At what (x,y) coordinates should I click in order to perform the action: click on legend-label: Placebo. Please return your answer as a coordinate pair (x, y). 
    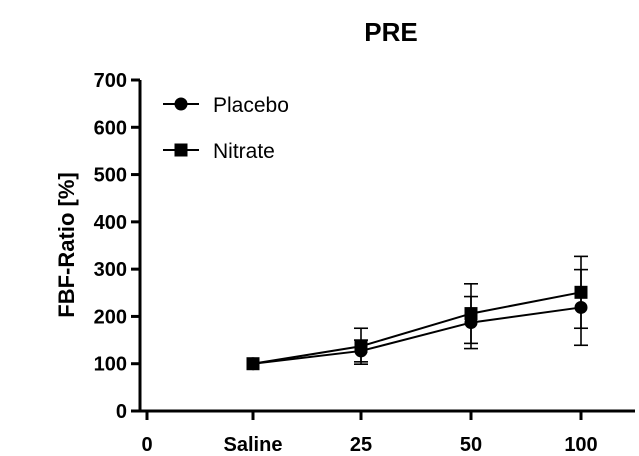
    Looking at the image, I should click on (251, 105).